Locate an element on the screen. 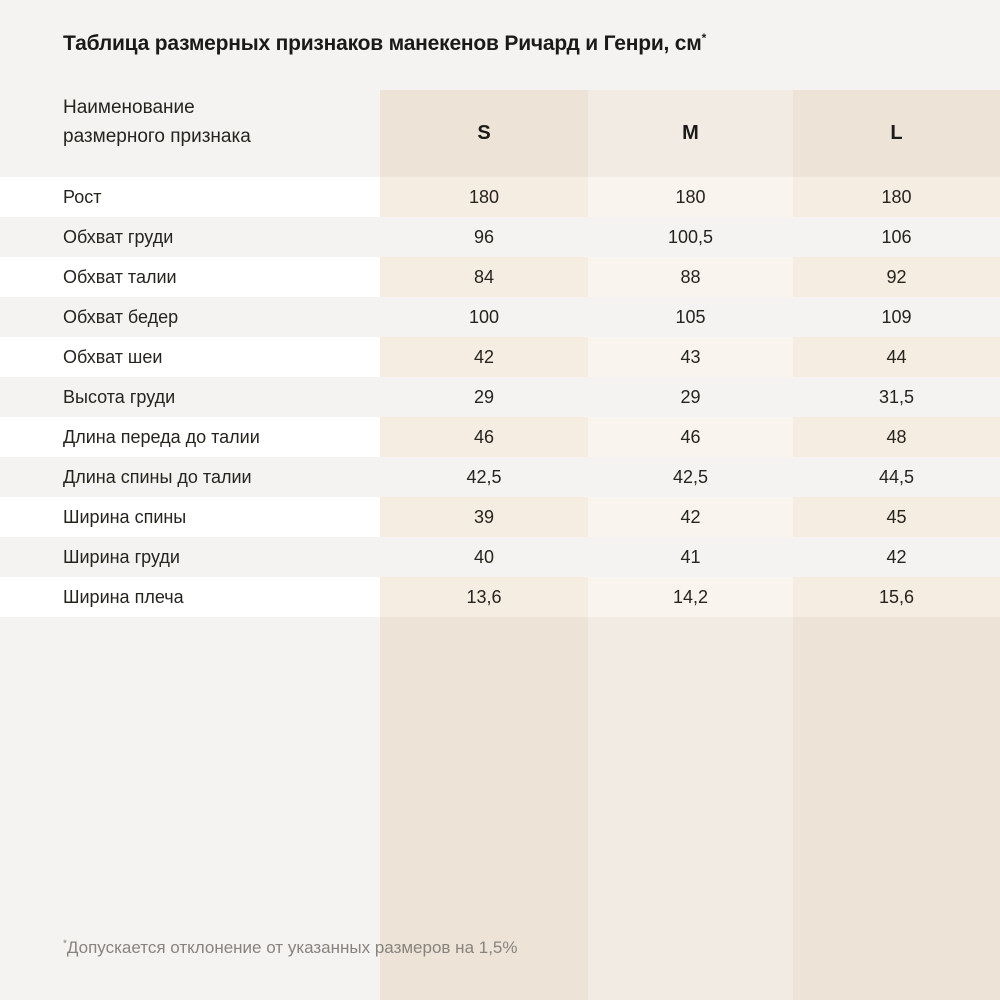 The image size is (1000, 1000). column-header-m: M is located at coordinates (690, 133).